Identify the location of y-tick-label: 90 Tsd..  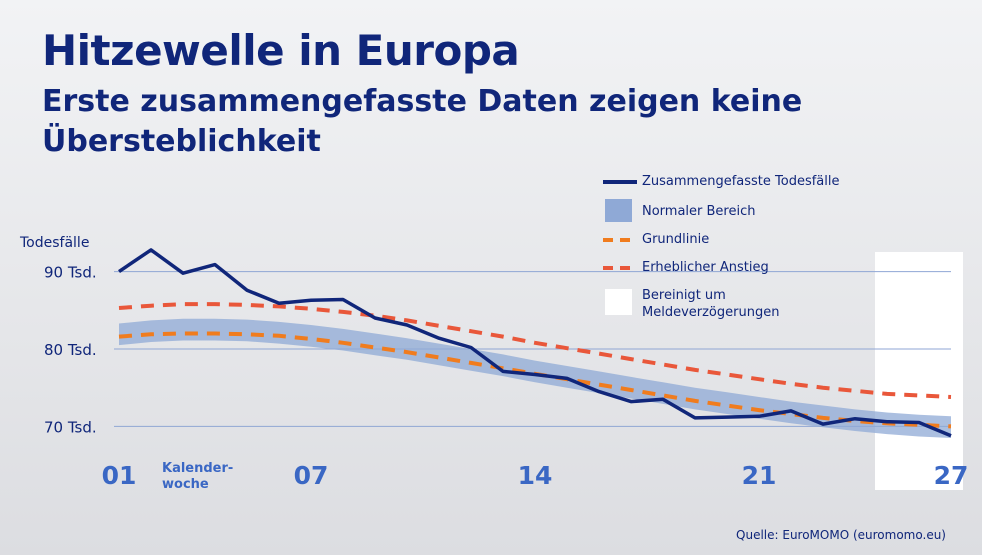
(70, 273).